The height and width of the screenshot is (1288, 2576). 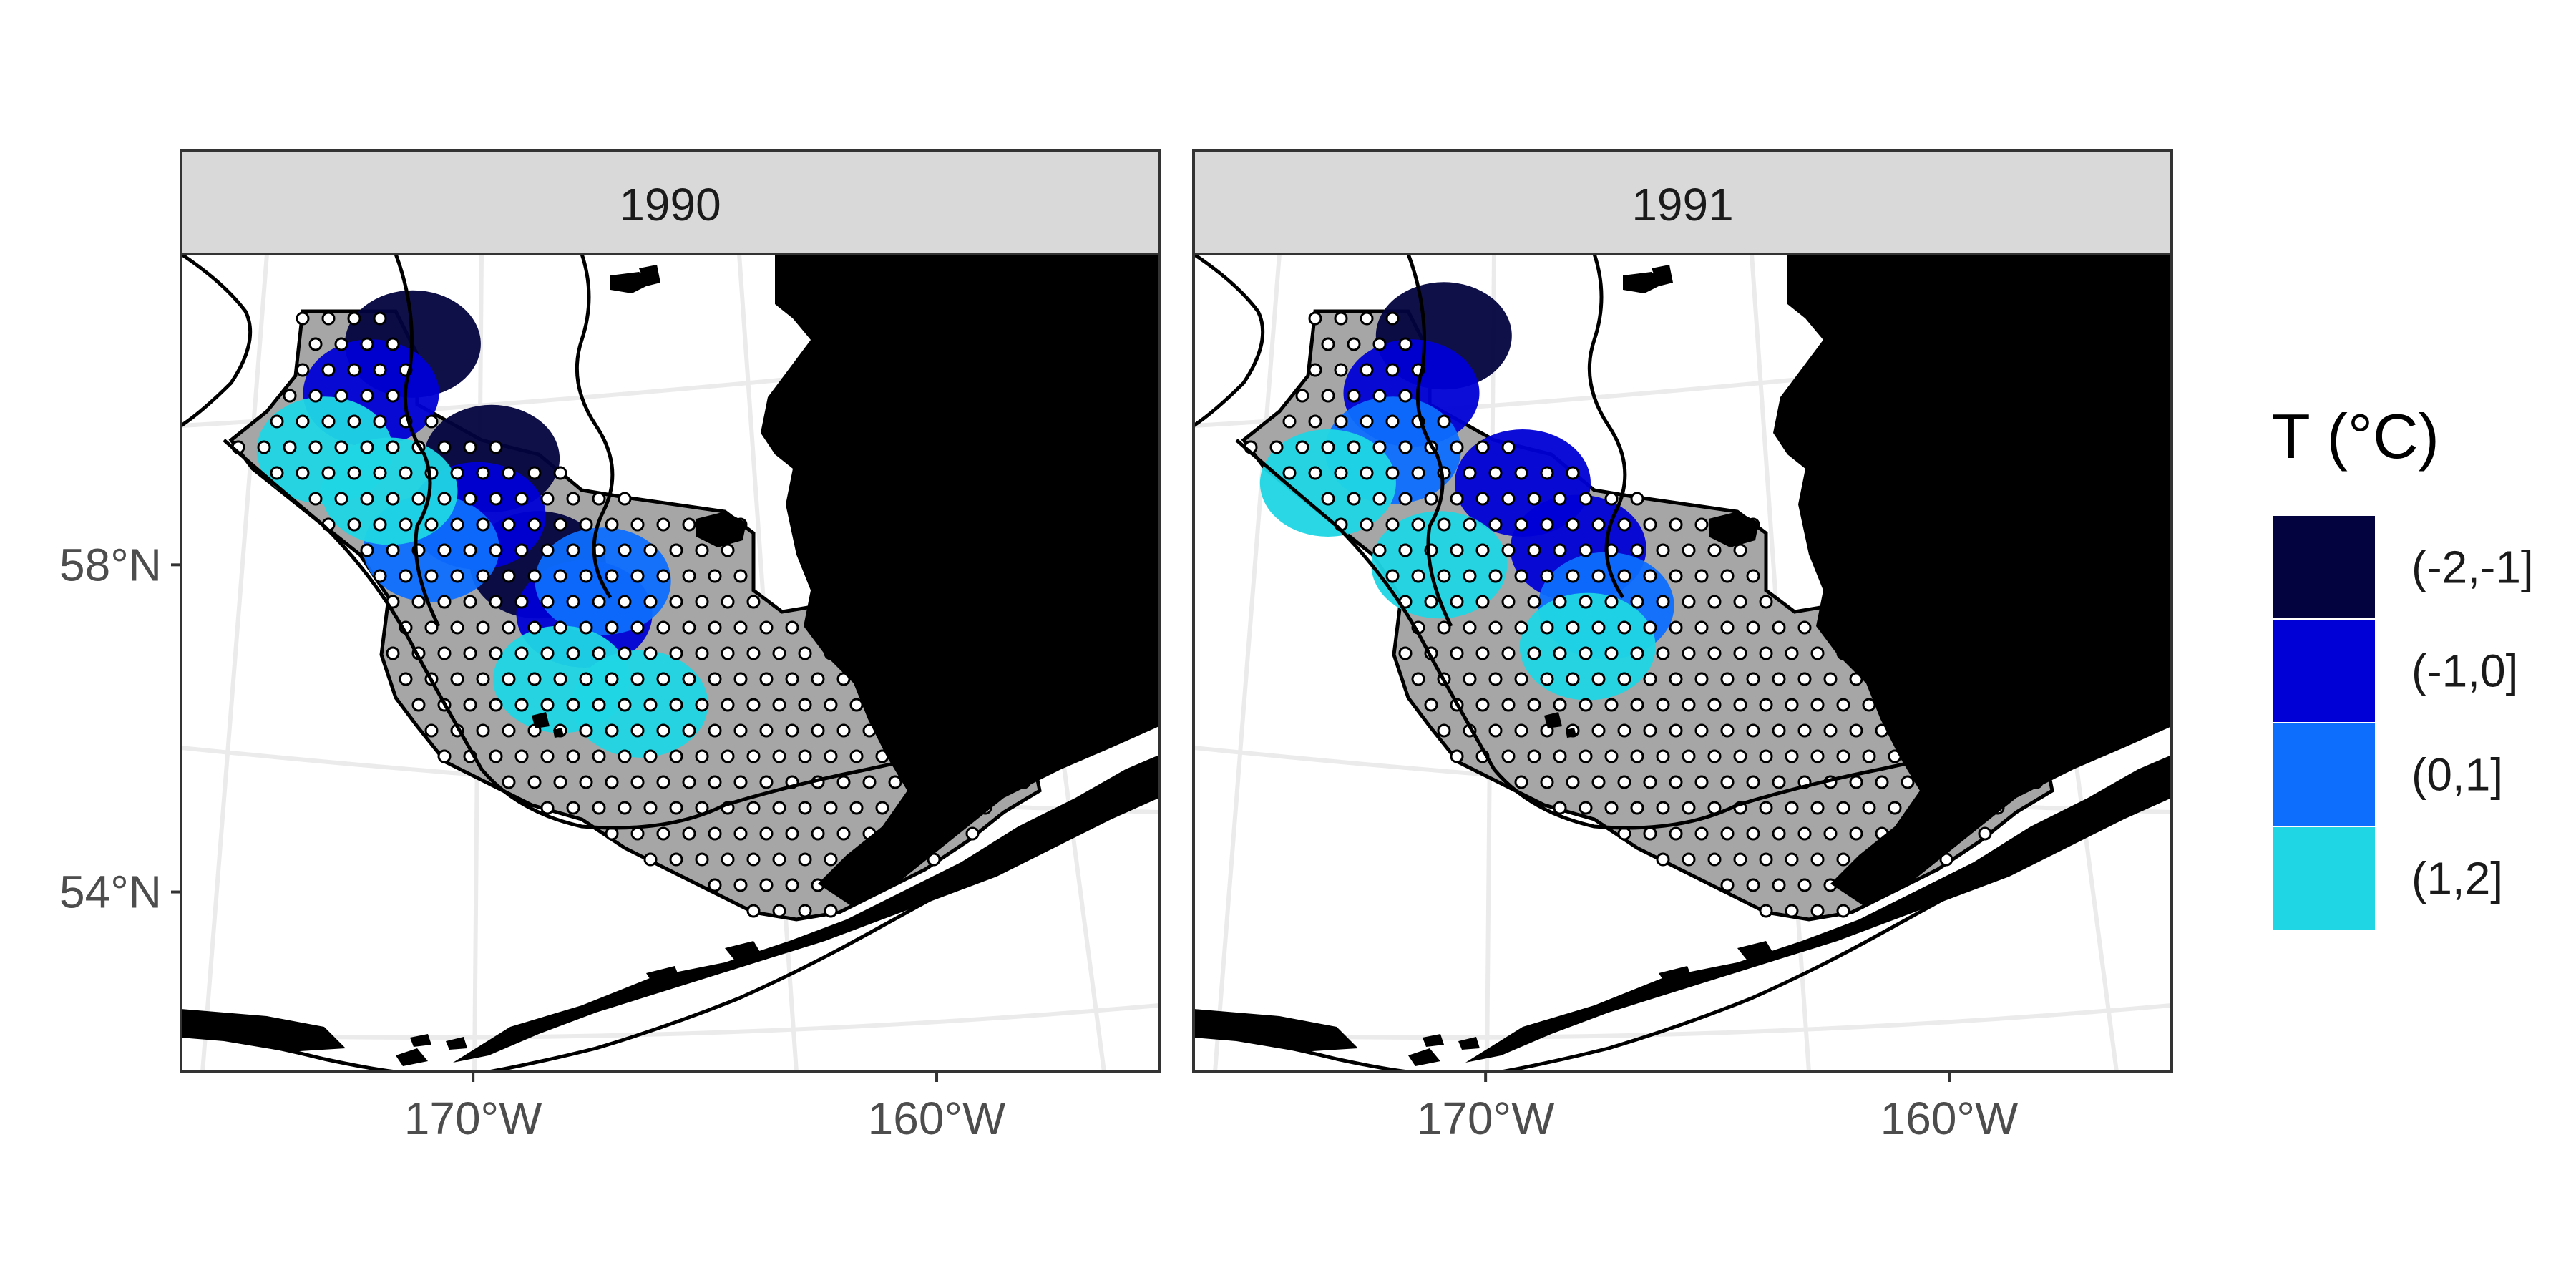 What do you see at coordinates (110, 892) in the screenshot?
I see `y-tick-label: 54°N` at bounding box center [110, 892].